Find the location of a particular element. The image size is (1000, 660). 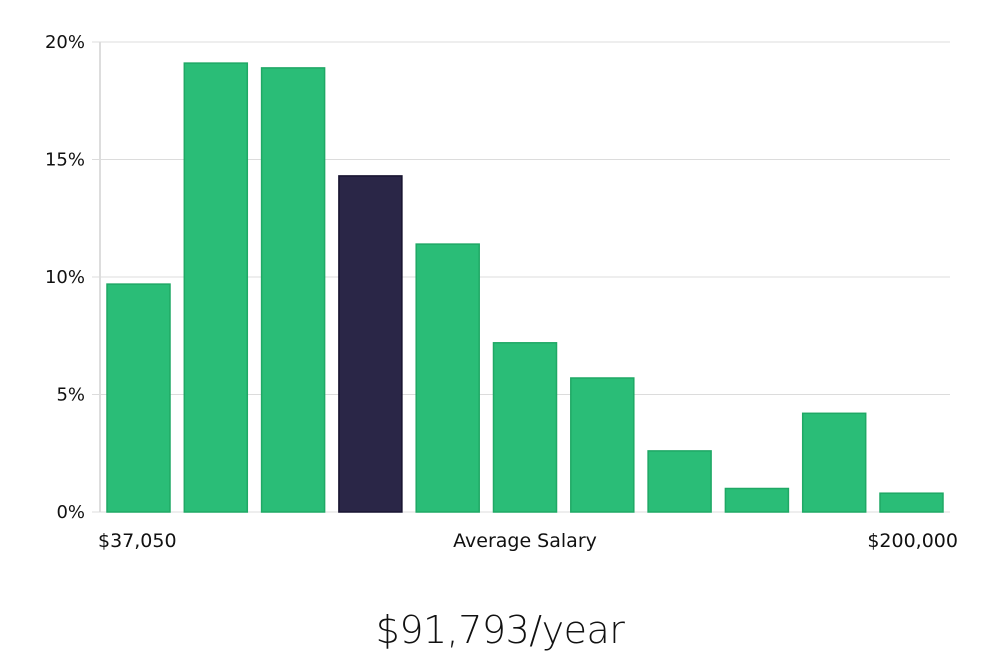

y-tick-label: 15% is located at coordinates (65, 160).